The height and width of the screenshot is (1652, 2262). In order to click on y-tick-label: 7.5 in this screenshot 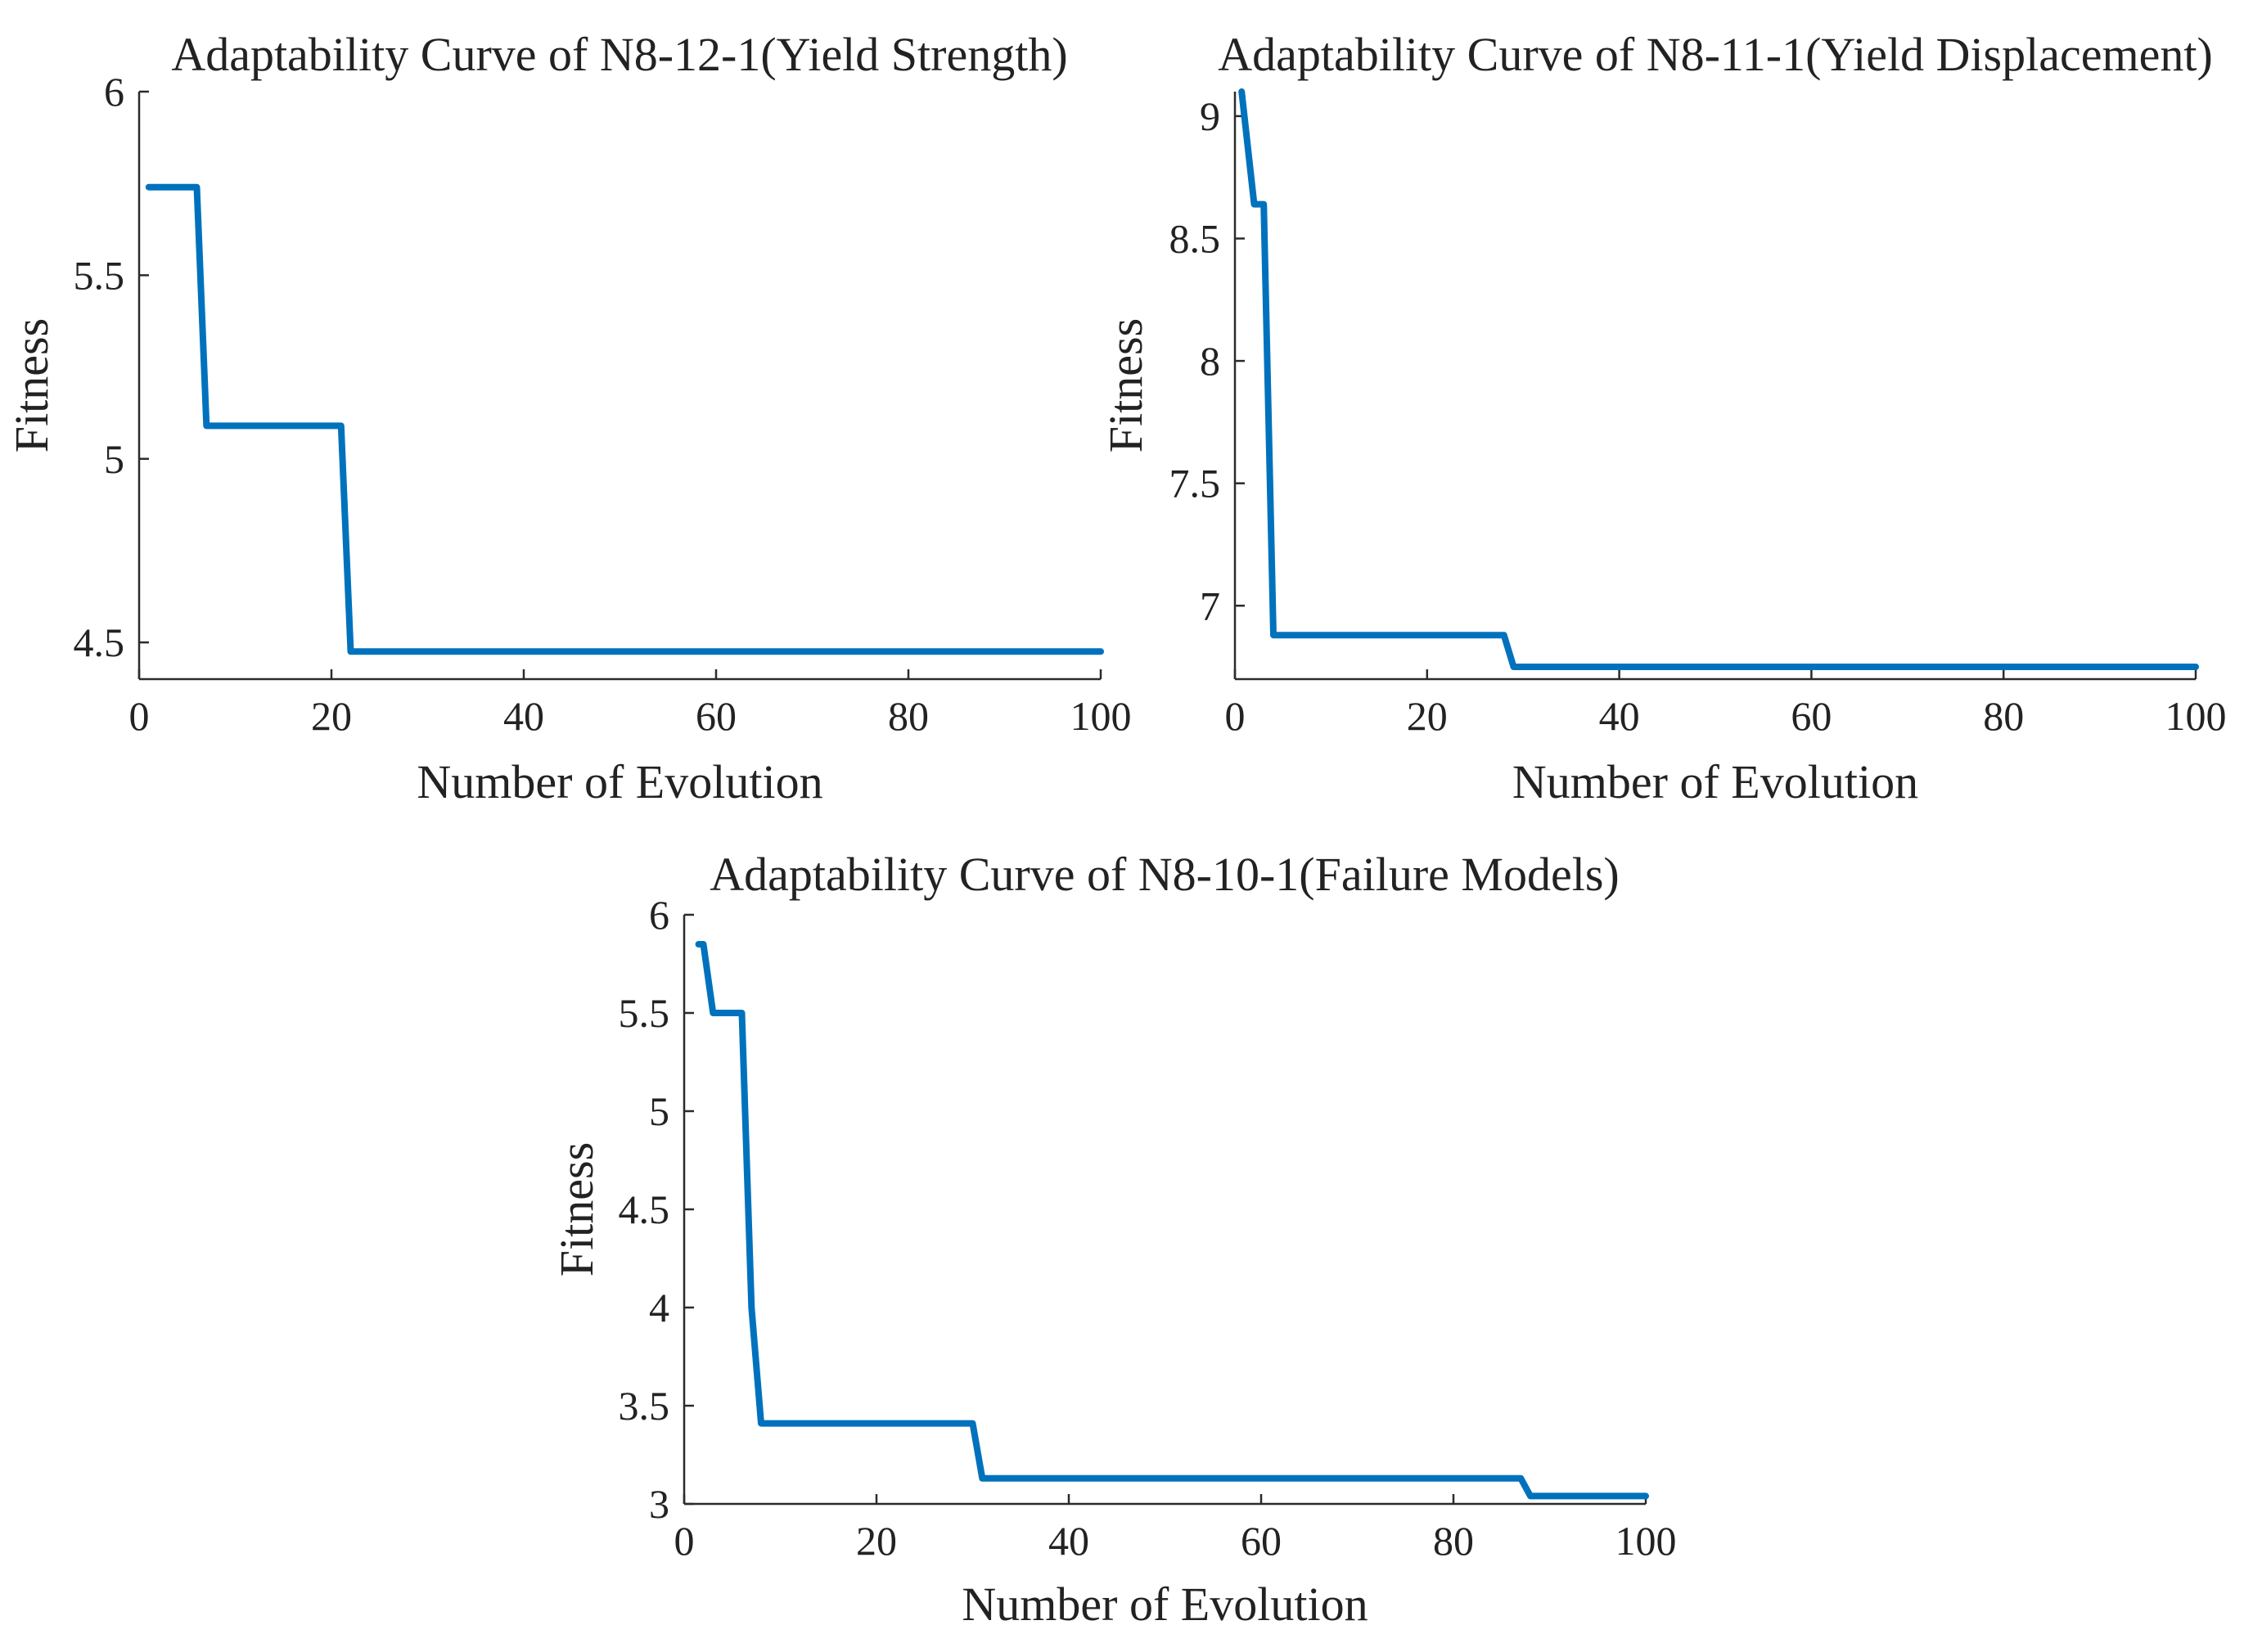, I will do `click(1195, 483)`.